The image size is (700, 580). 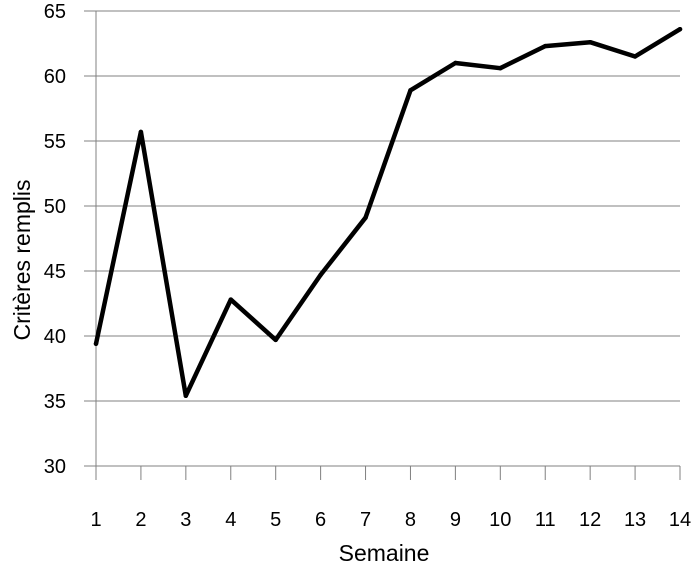 What do you see at coordinates (55, 12) in the screenshot?
I see `y-tick-label: 65` at bounding box center [55, 12].